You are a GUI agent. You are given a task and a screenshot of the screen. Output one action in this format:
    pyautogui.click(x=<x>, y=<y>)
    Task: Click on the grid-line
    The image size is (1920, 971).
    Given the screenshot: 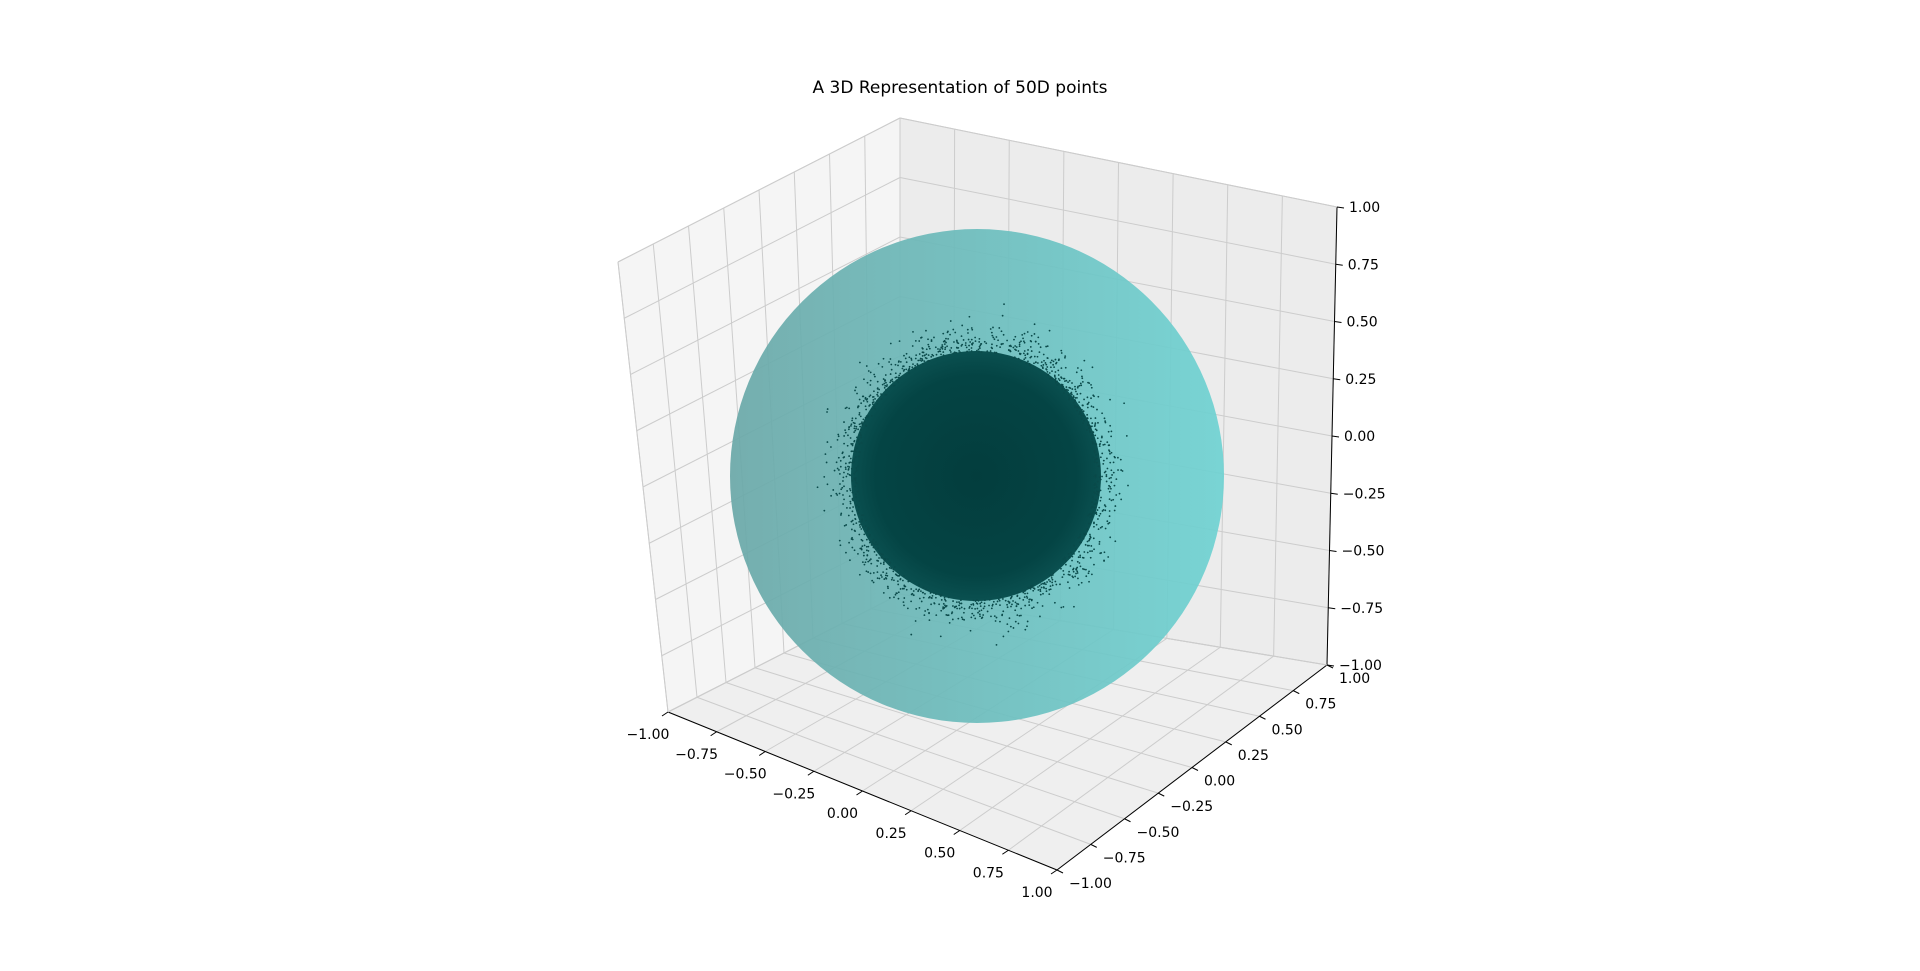 What is the action you would take?
    pyautogui.click(x=762, y=248)
    